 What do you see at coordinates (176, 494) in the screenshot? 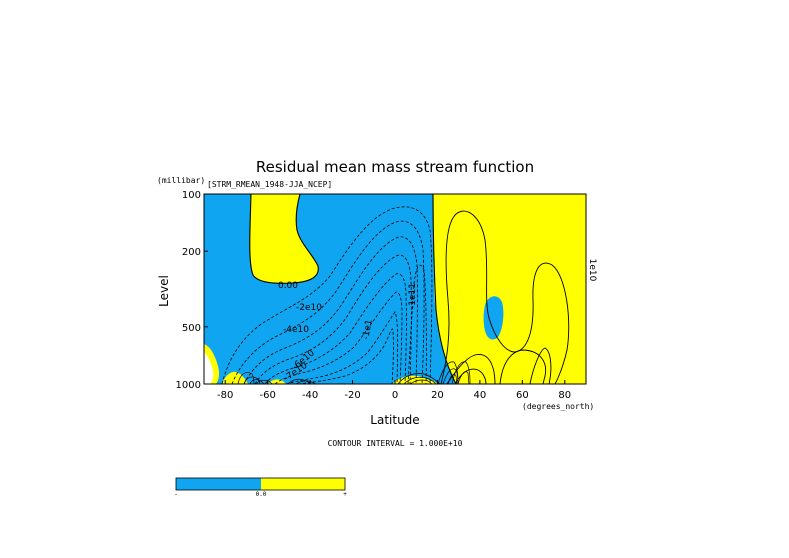
I see `colorbar-label-negative: -` at bounding box center [176, 494].